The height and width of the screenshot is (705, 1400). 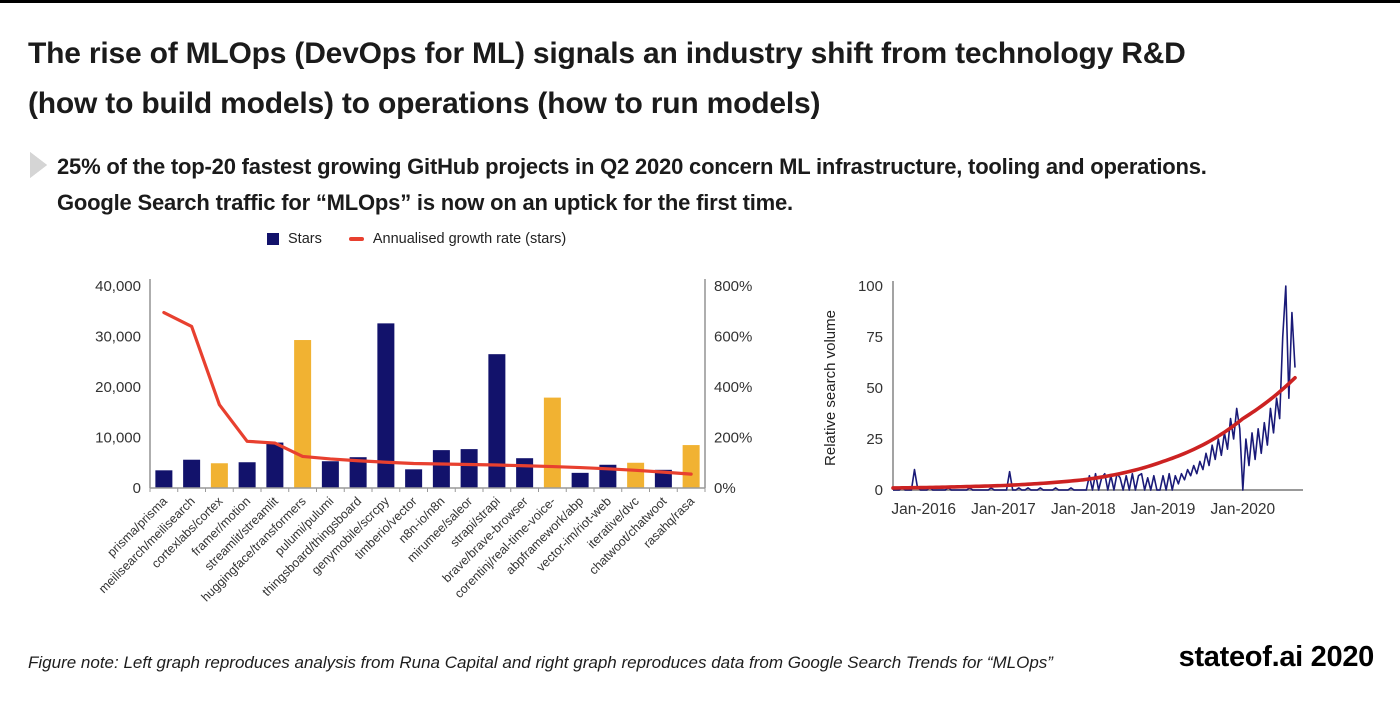 I want to click on svg-text: 100, so click(x=870, y=286).